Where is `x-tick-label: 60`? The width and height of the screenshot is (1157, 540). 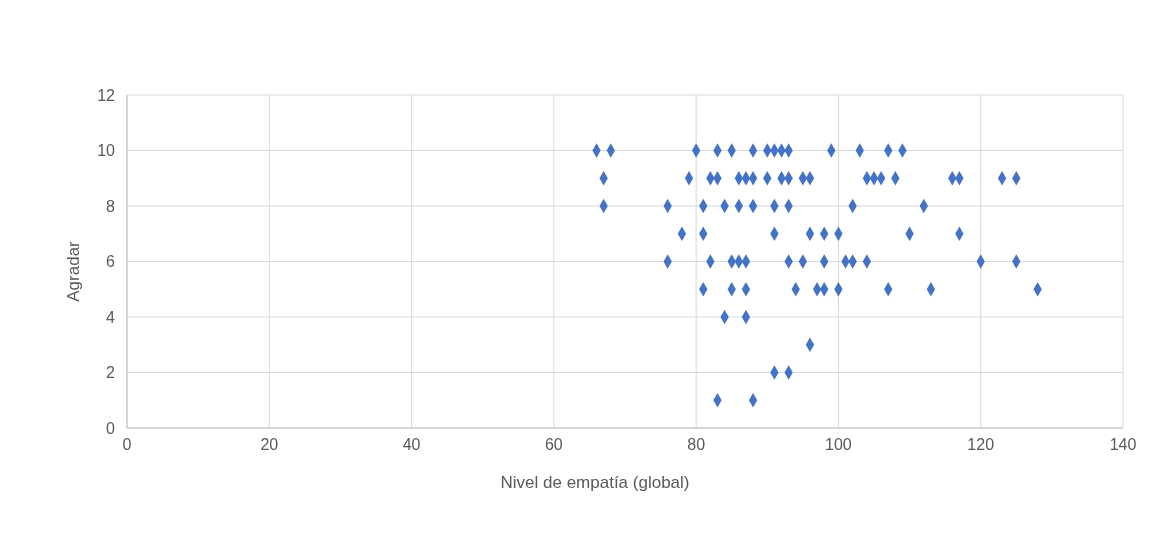 x-tick-label: 60 is located at coordinates (553, 444).